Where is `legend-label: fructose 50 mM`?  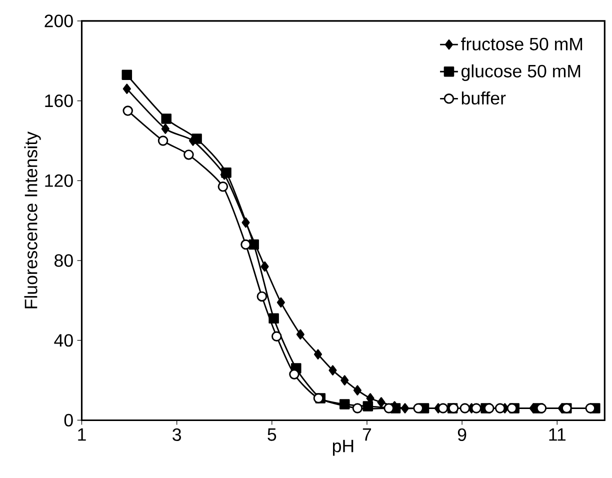 legend-label: fructose 50 mM is located at coordinates (521, 43).